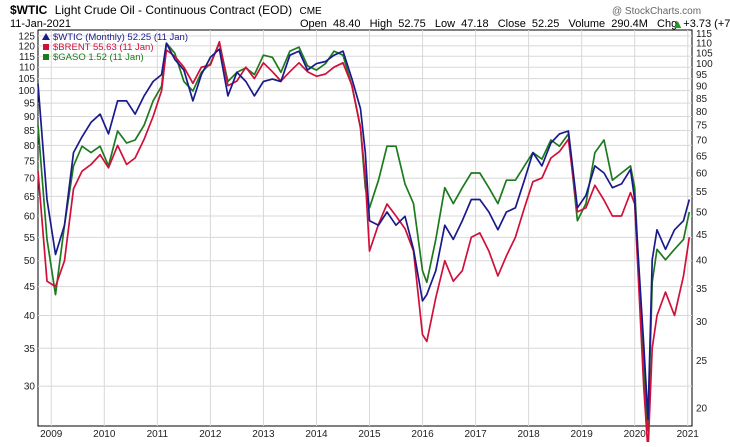 Image resolution: width=730 pixels, height=447 pixels. What do you see at coordinates (702, 99) in the screenshot?
I see `right-tick-label: 85` at bounding box center [702, 99].